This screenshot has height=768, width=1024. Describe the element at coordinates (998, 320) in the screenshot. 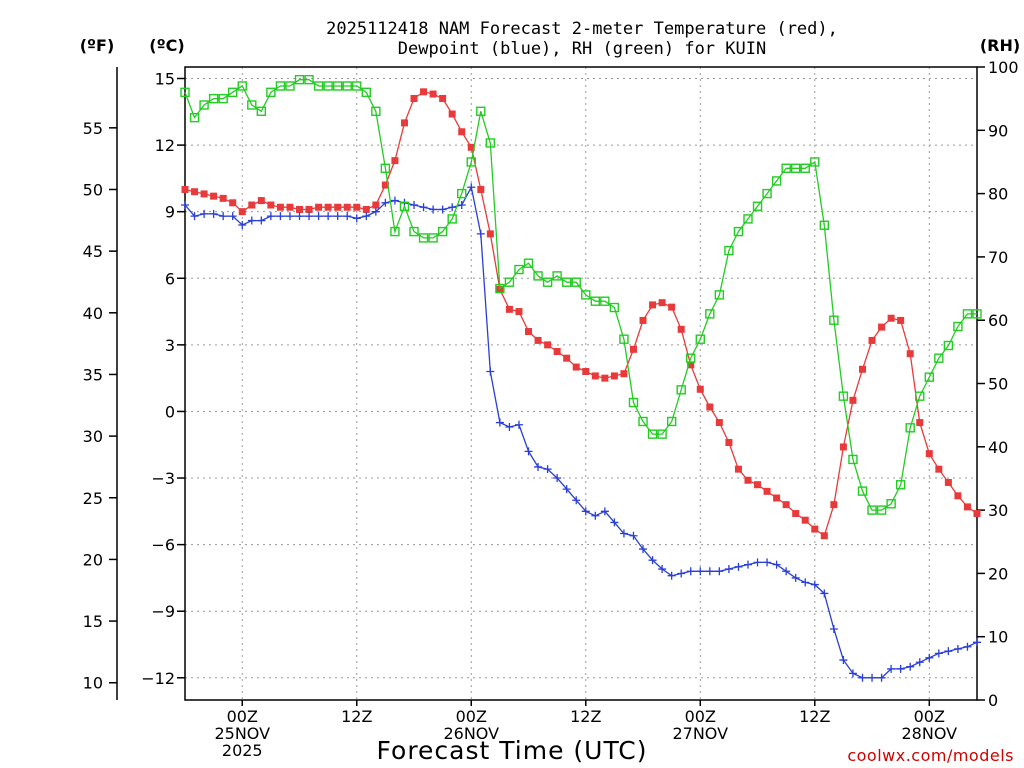

I see `rh-tick-label: 60` at that location.